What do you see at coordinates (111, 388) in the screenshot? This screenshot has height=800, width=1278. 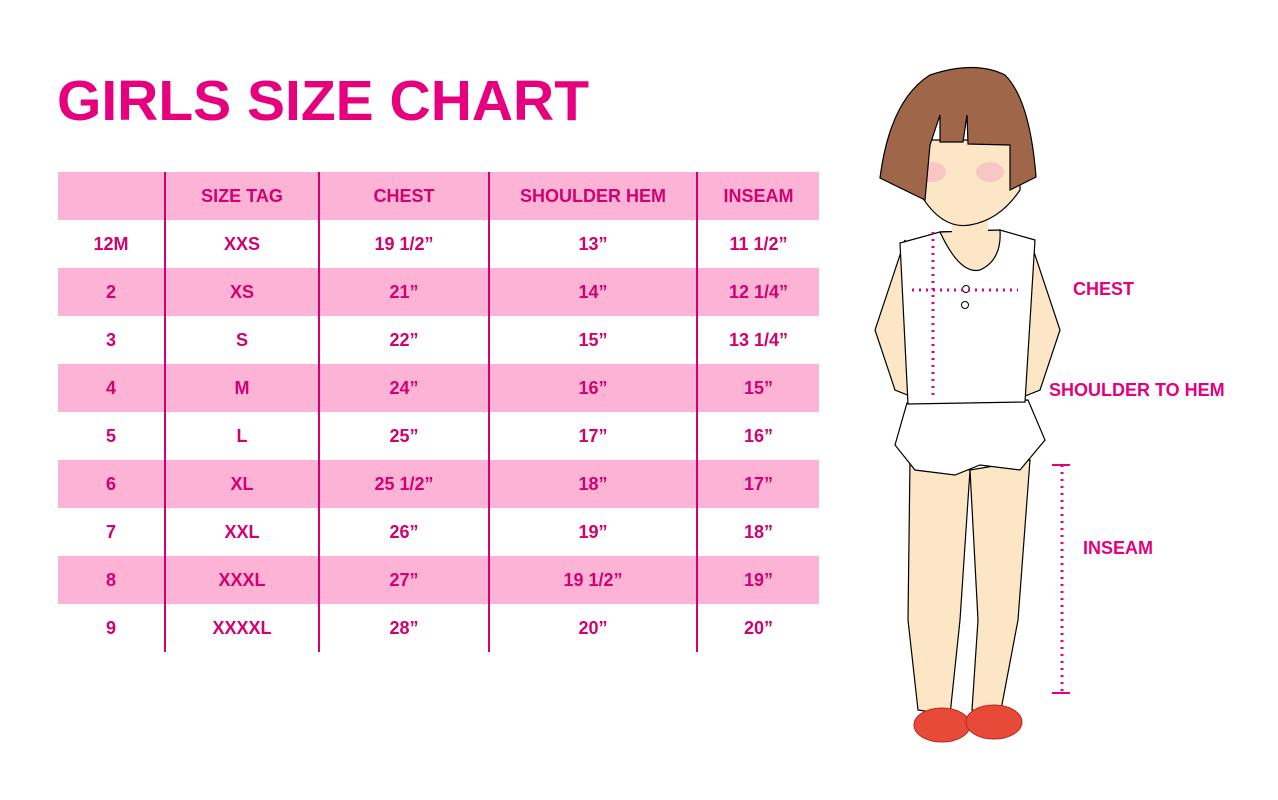 I see `table-cell: 4` at bounding box center [111, 388].